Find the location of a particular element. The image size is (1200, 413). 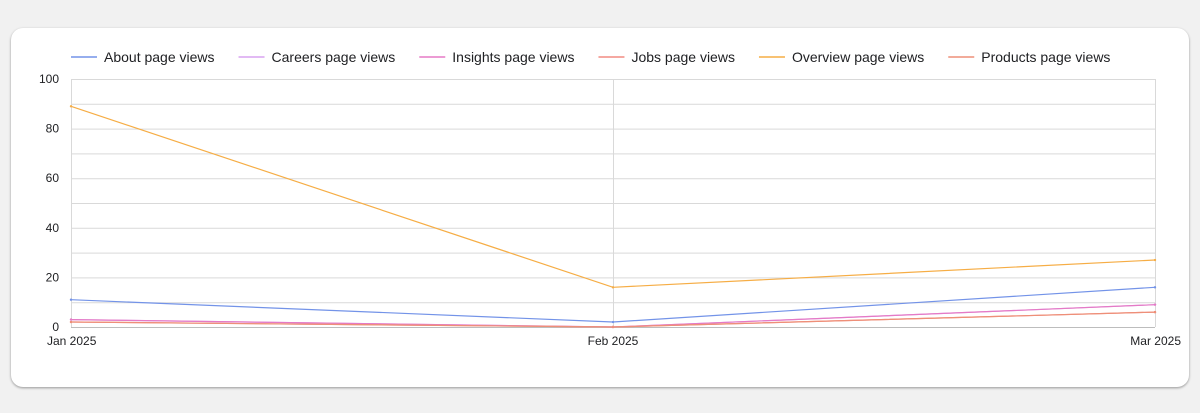

legend-item-products-page-views: Products page views is located at coordinates (1029, 57).